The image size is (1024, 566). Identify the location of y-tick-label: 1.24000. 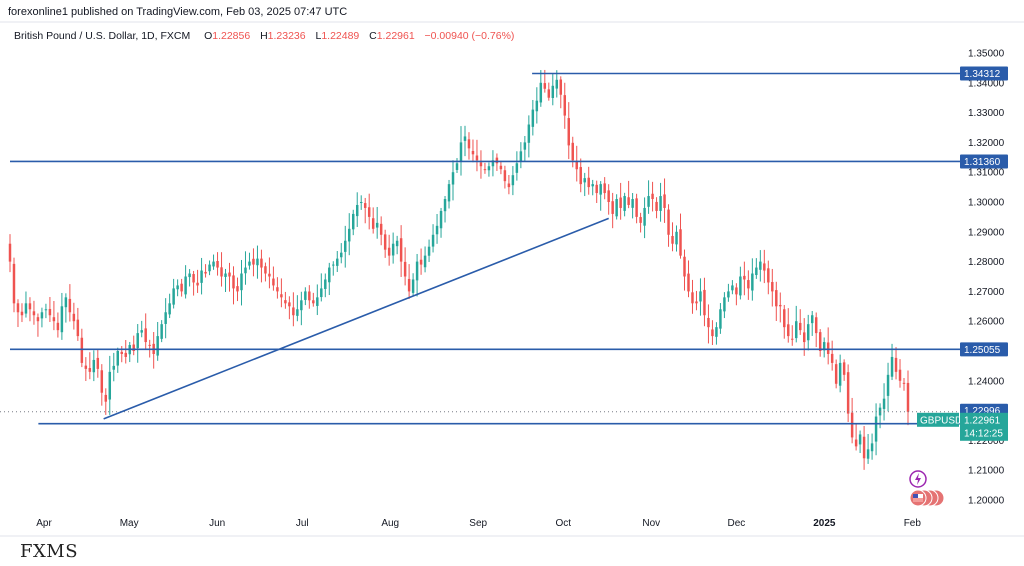
(986, 381).